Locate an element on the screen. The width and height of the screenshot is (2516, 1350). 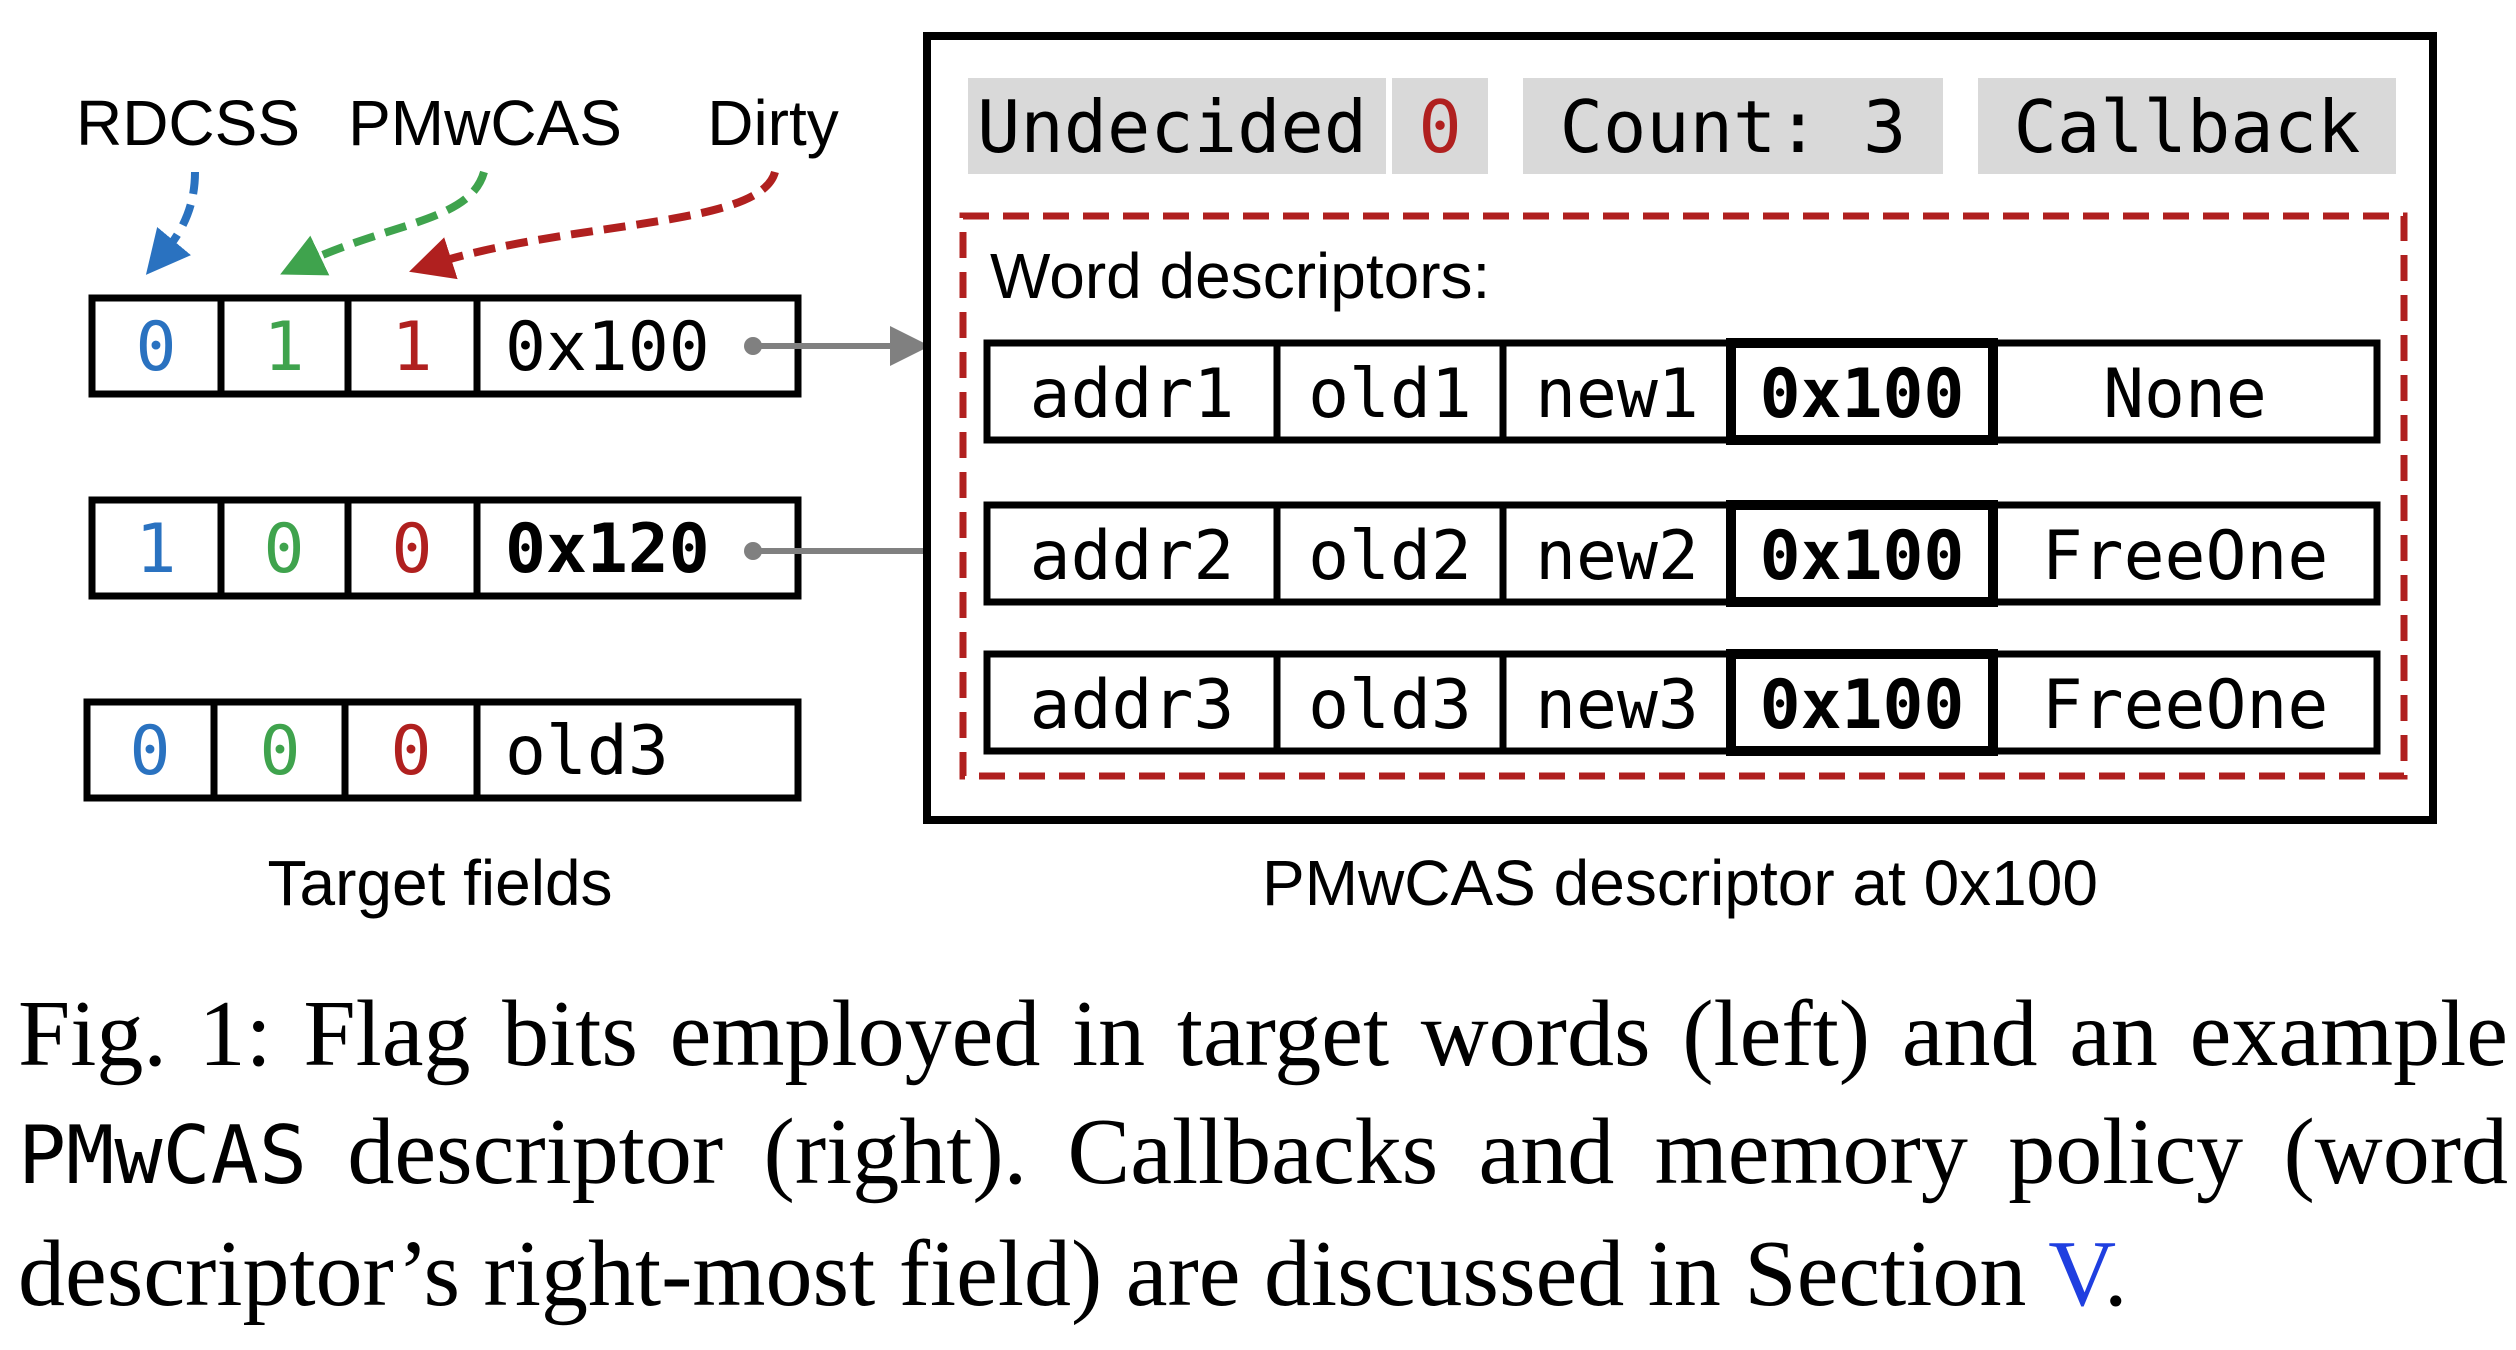
word-descriptor-row-2: addr2 old2 new2 0x100 FreeOne is located at coordinates (1682, 553).